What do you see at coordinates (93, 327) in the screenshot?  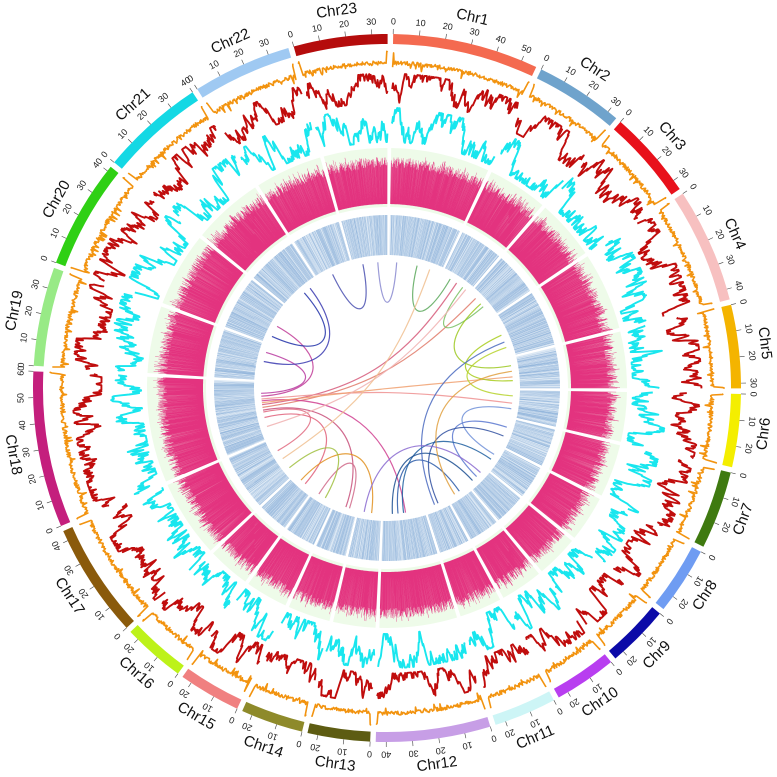 I see `red-line-chr19` at bounding box center [93, 327].